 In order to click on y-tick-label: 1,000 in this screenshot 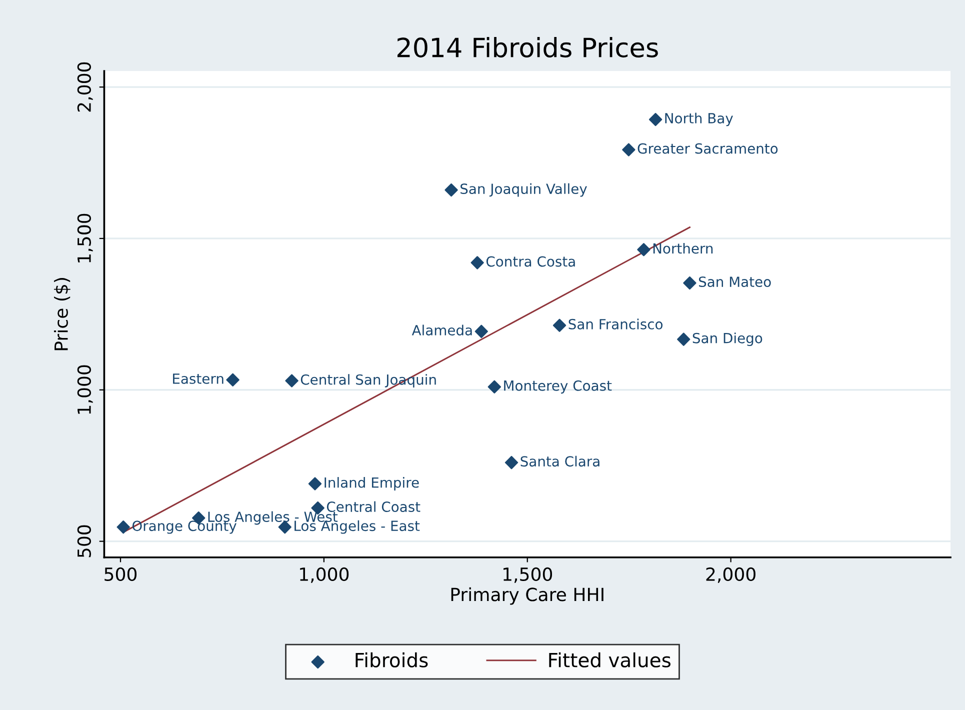, I will do `click(85, 389)`.